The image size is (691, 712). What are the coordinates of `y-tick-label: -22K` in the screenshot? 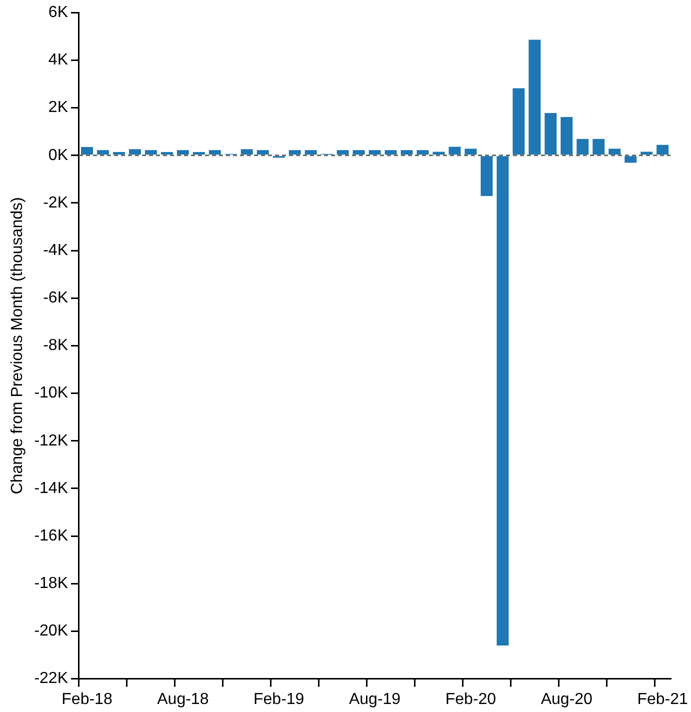 It's located at (51, 679).